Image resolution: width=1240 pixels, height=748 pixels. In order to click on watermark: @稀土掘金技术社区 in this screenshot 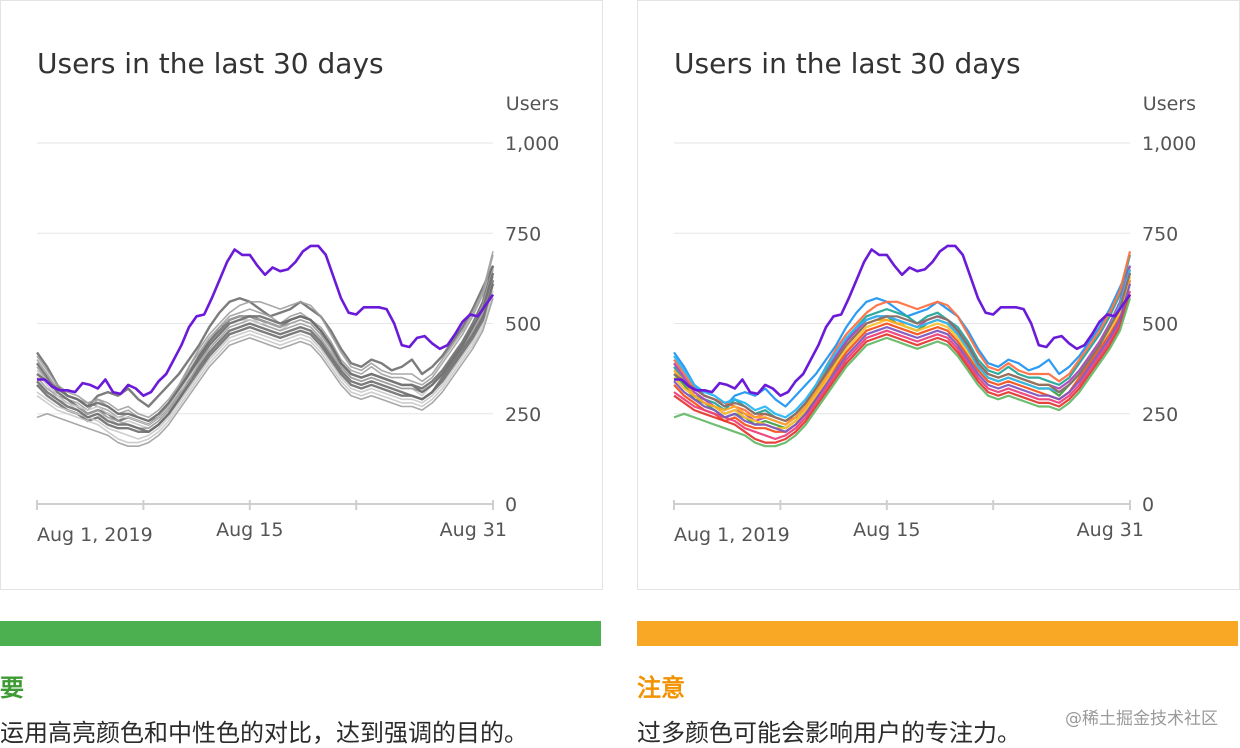, I will do `click(1141, 719)`.